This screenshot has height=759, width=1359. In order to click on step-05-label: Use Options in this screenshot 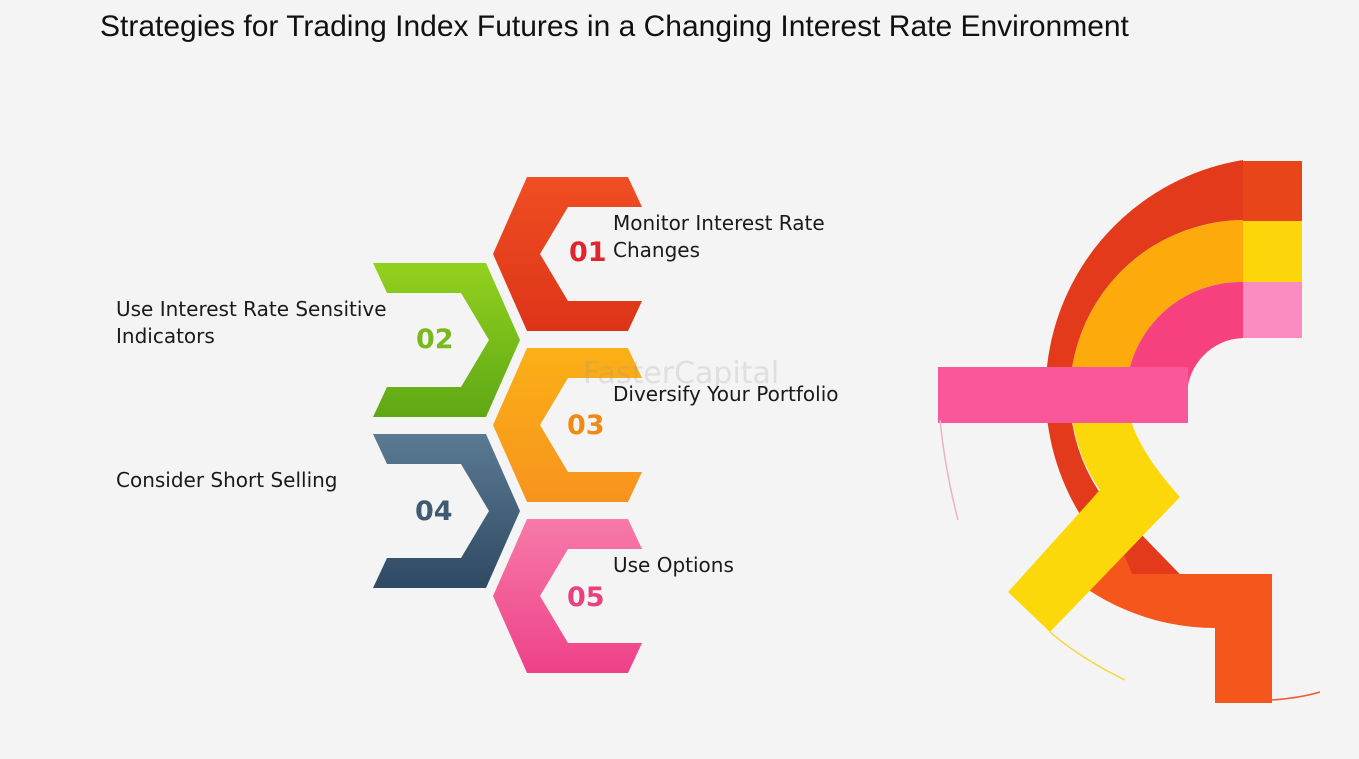, I will do `click(673, 565)`.